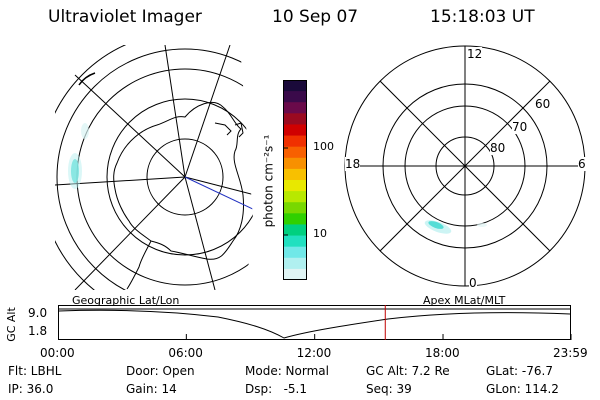  What do you see at coordinates (582, 164) in the screenshot?
I see `mlt-label-6: 6` at bounding box center [582, 164].